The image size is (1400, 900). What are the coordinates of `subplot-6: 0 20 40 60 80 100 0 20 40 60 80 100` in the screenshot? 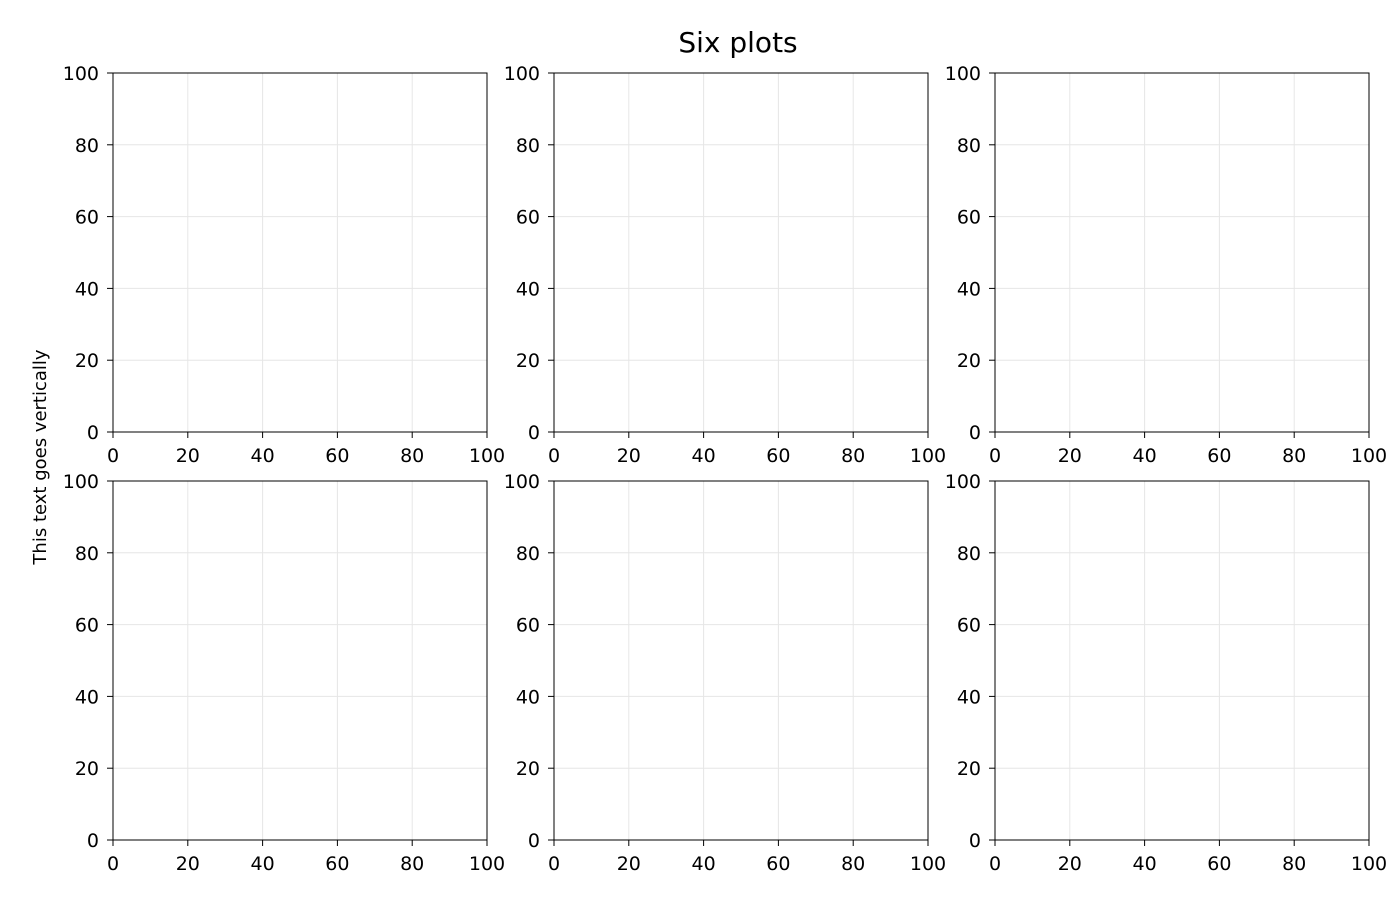 It's located at (1166, 673).